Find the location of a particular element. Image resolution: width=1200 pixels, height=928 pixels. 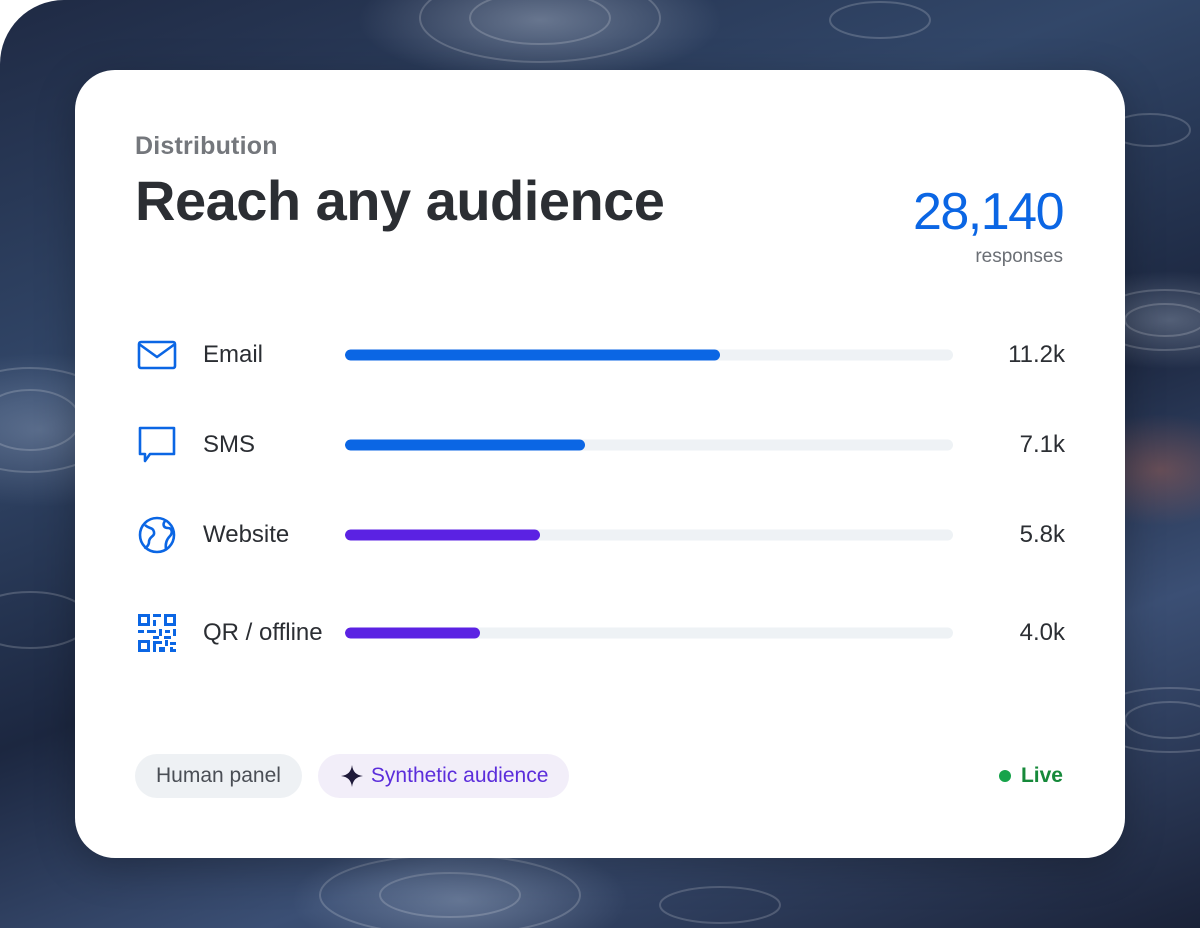

audience-chips: Human panel Synthetic audience is located at coordinates (352, 776).